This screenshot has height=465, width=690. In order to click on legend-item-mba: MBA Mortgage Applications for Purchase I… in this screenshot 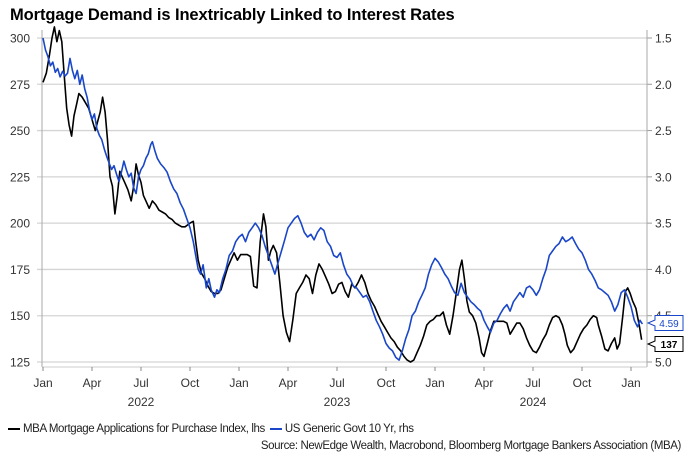, I will do `click(136, 429)`.